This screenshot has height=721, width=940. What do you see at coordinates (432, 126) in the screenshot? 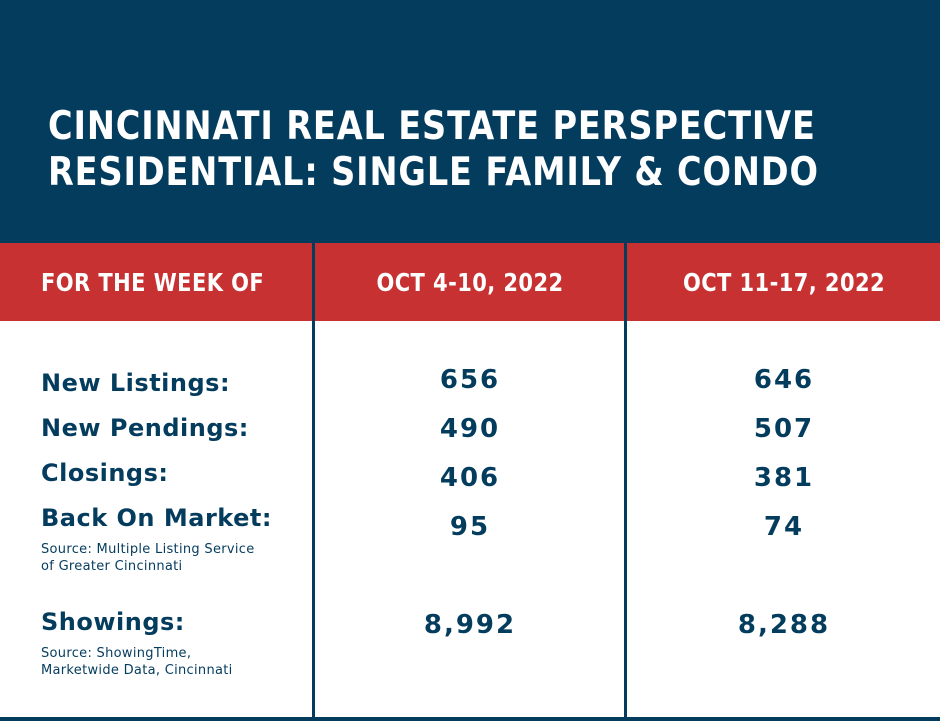
I see `title-line-1: CINCINNATI REAL ESTATE PERSPECTIVE` at bounding box center [432, 126].